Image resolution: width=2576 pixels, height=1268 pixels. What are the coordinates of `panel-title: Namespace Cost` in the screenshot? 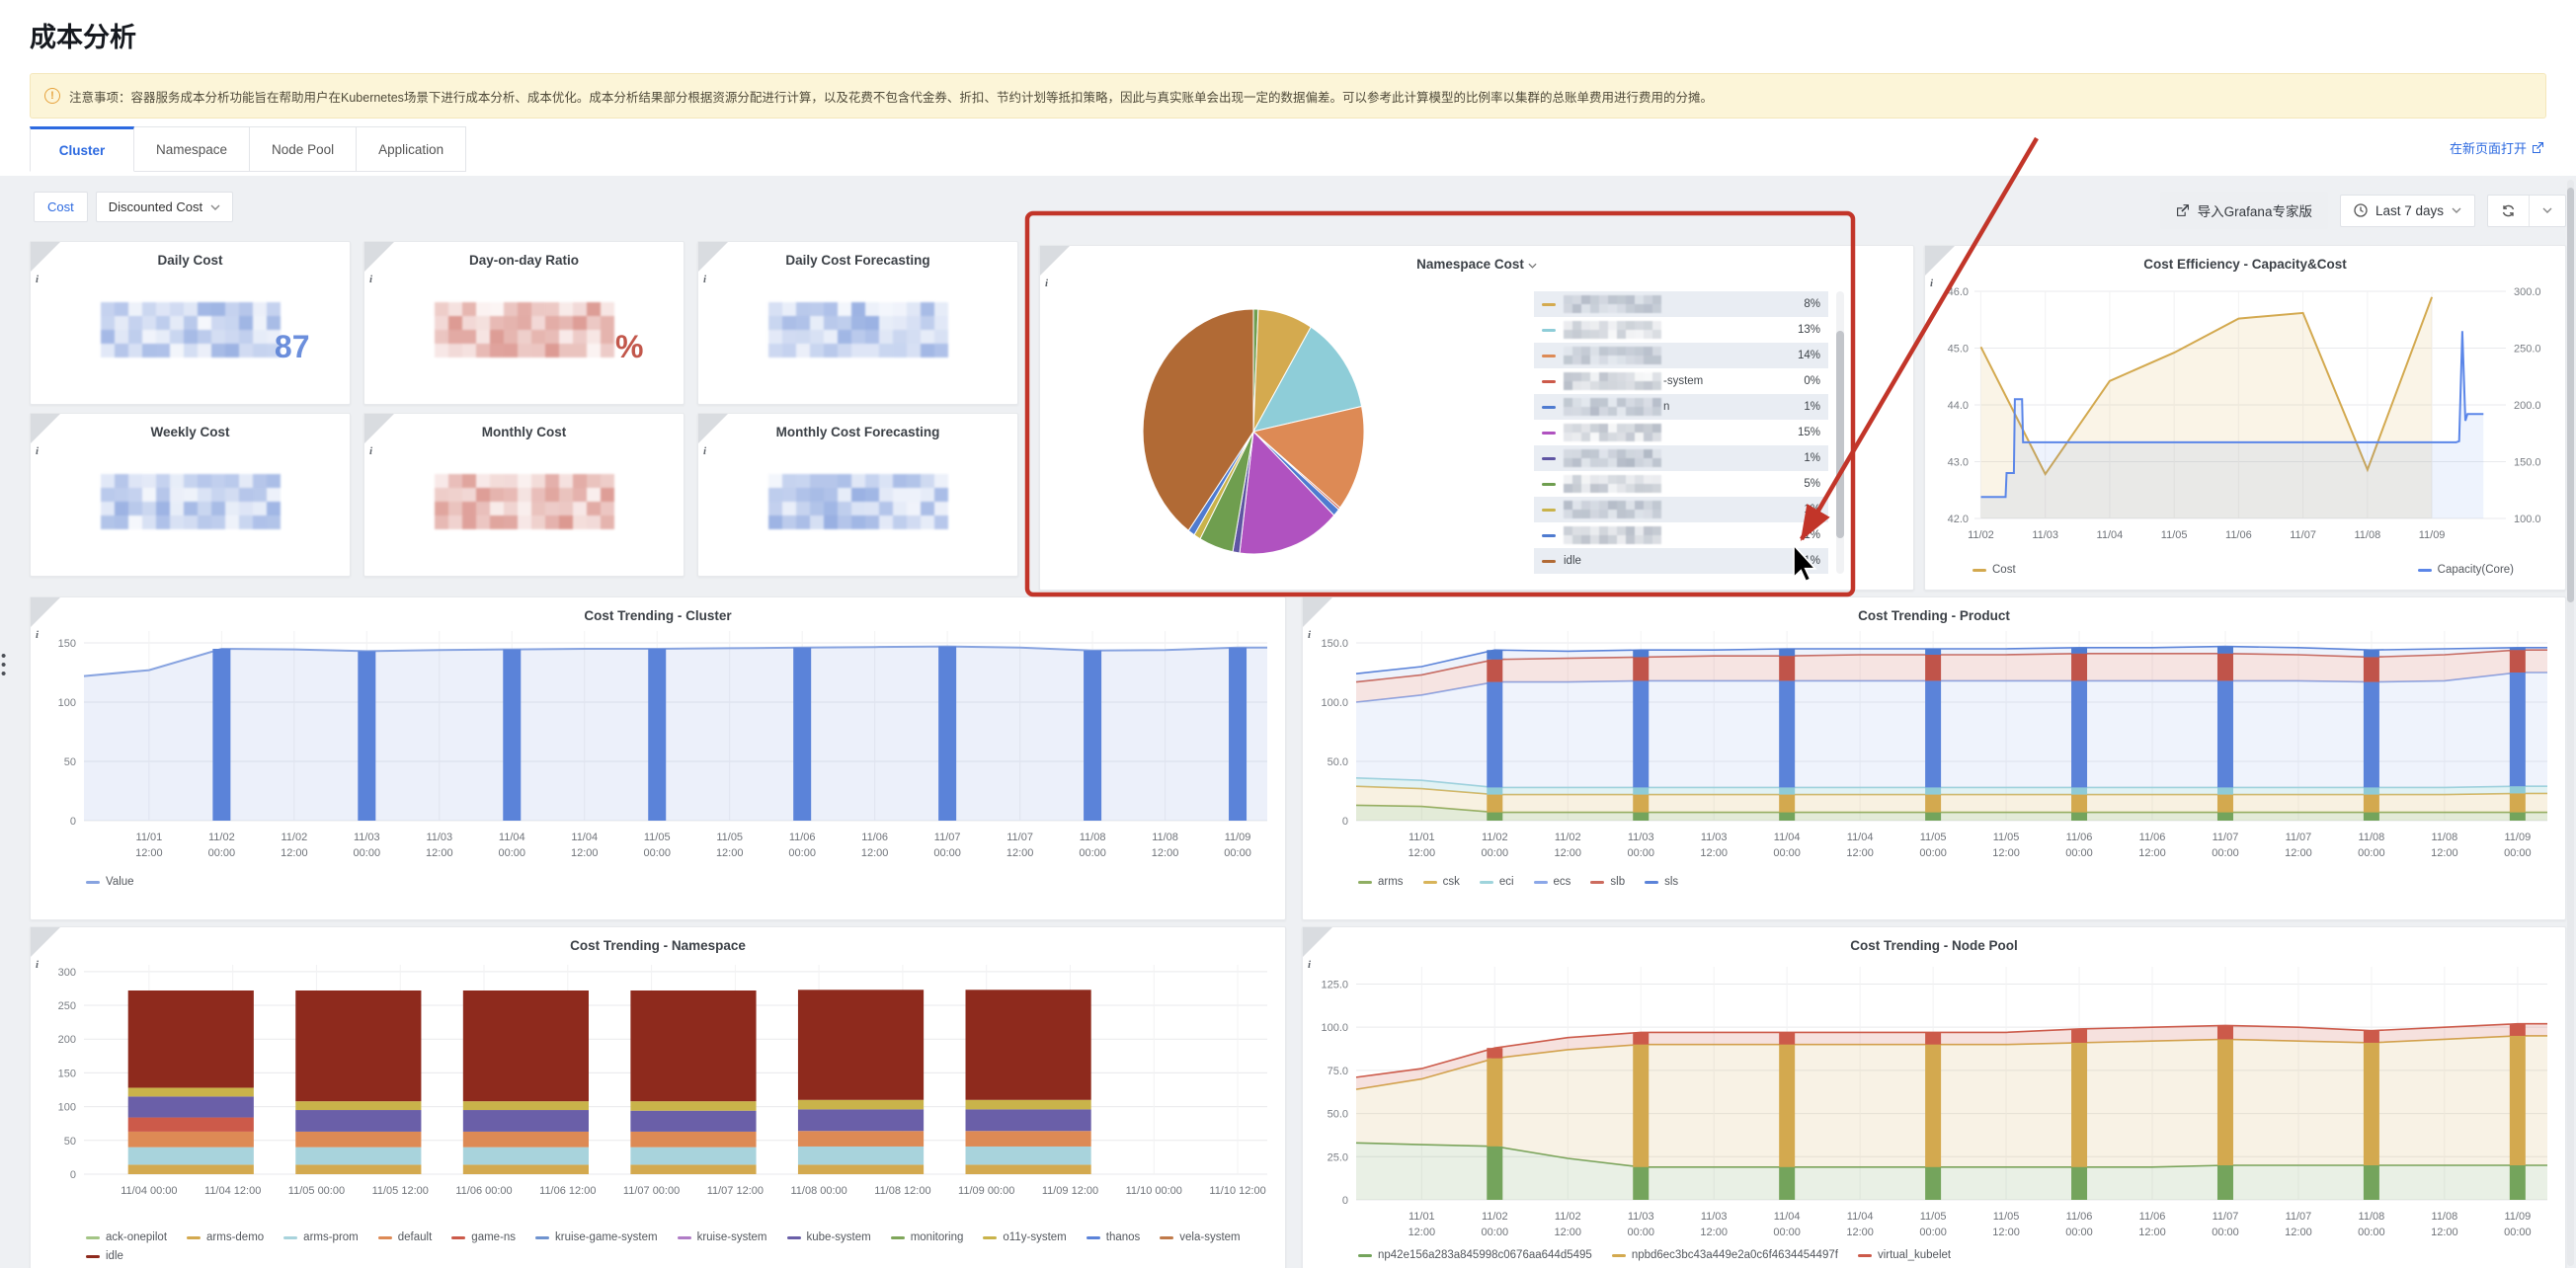 It's located at (1476, 259).